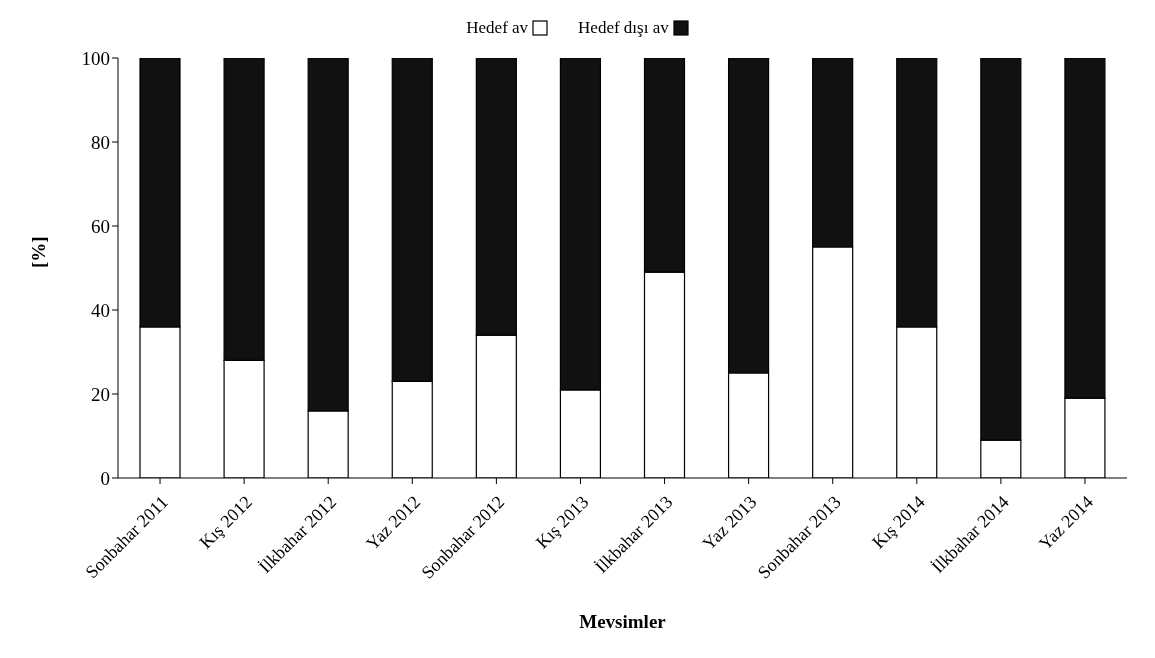 The image size is (1155, 658). What do you see at coordinates (623, 28) in the screenshot?
I see `legend-label: Hedef dışı av` at bounding box center [623, 28].